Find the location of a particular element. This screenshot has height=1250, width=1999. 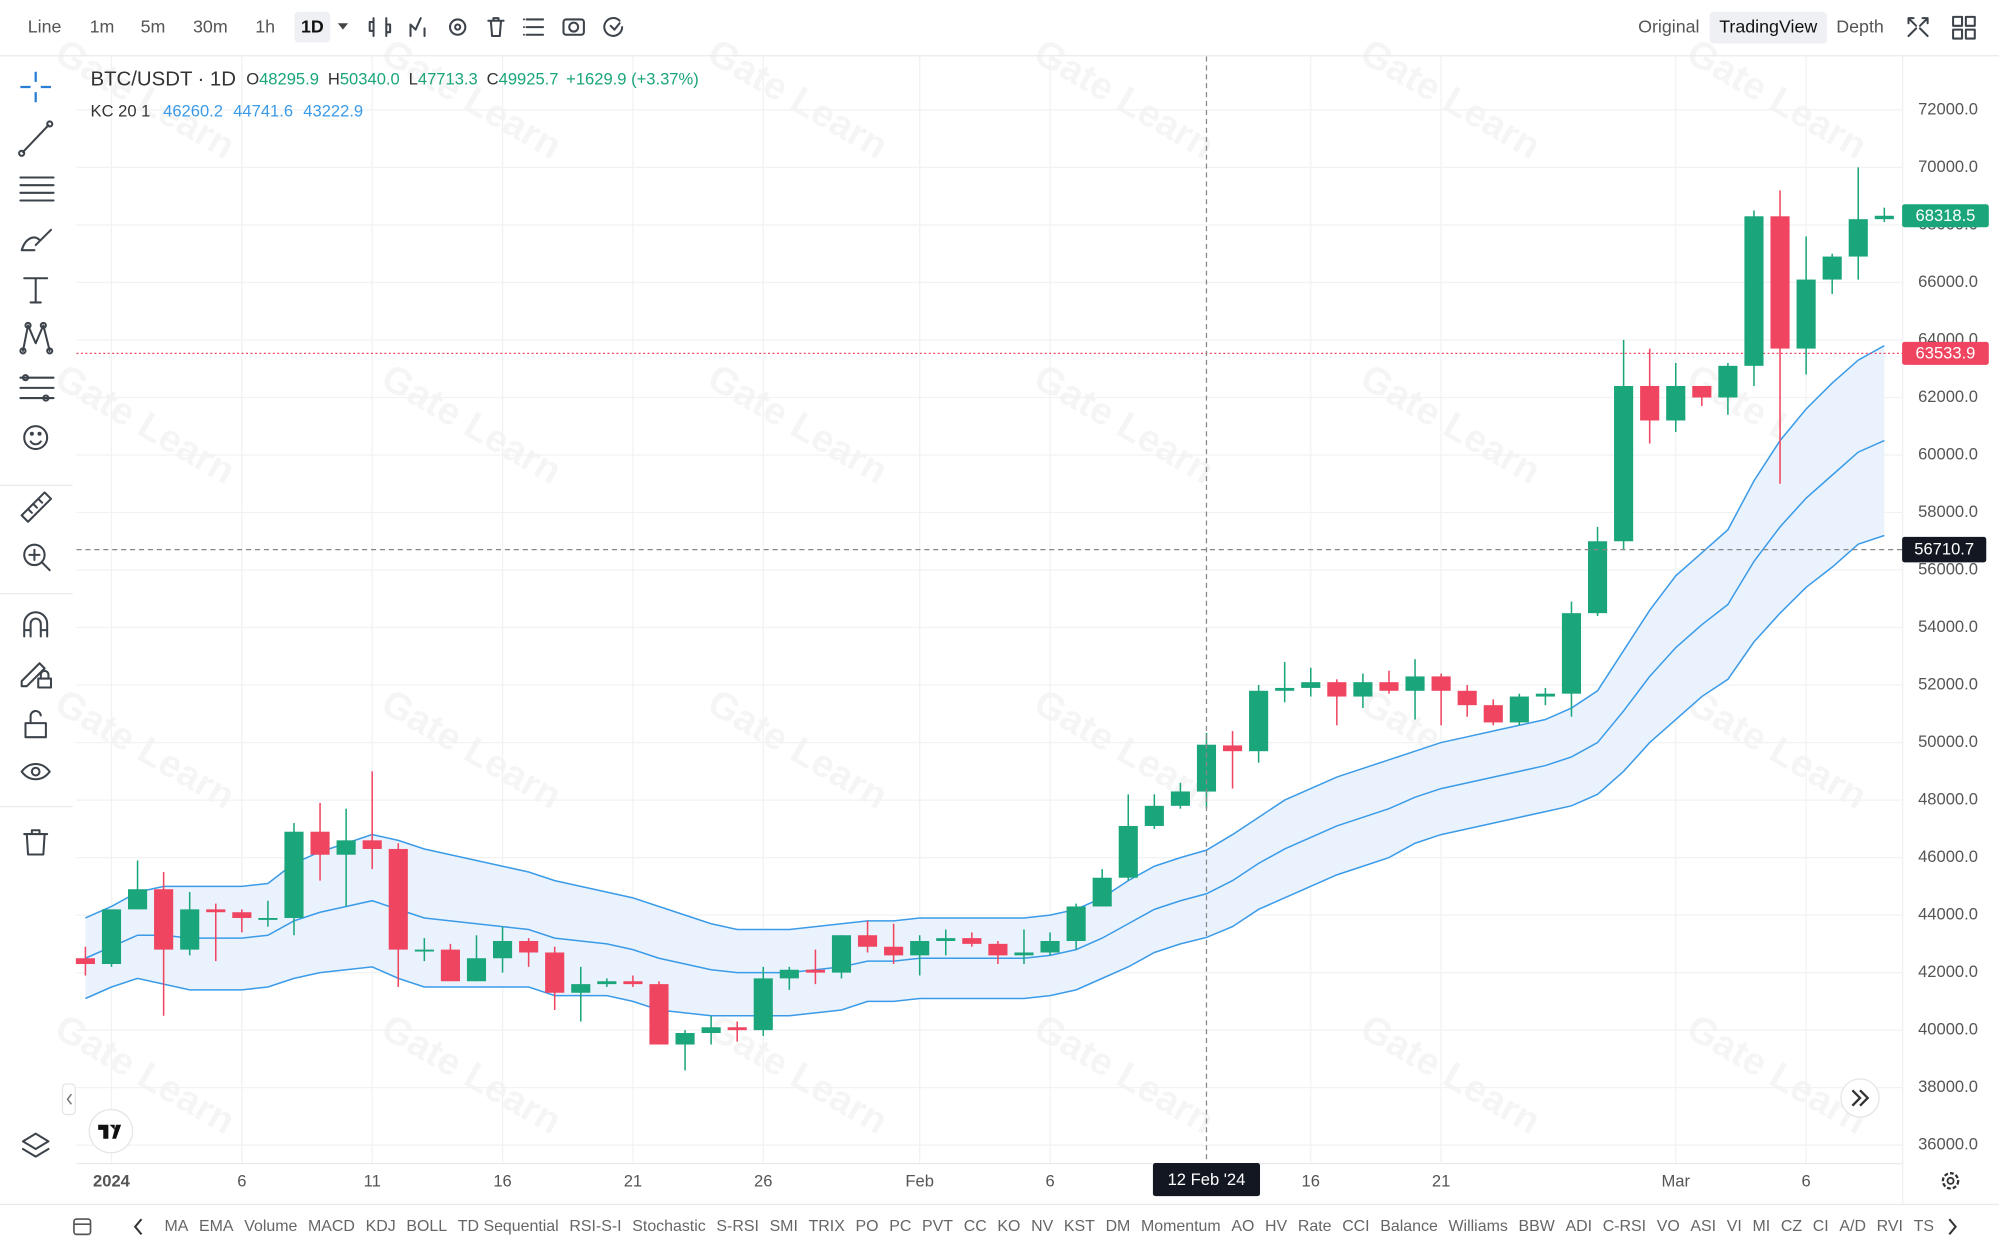

indicator-button: Balance is located at coordinates (1409, 1226).